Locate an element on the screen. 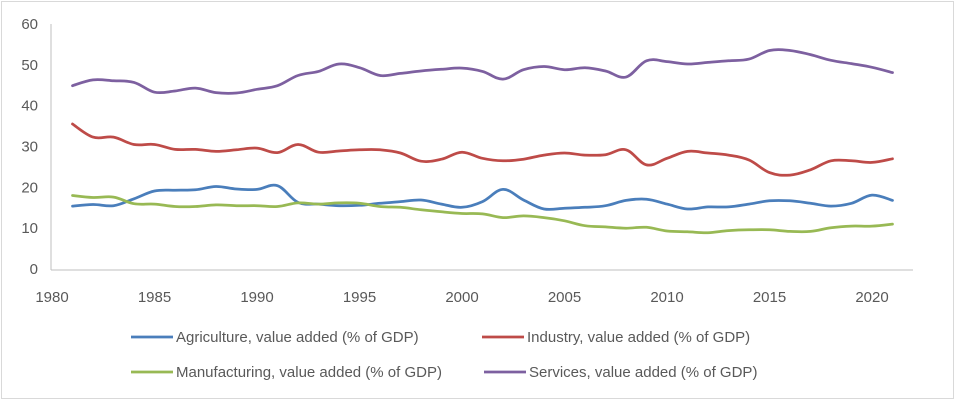 The width and height of the screenshot is (955, 400). series-line-industry is located at coordinates (482, 149).